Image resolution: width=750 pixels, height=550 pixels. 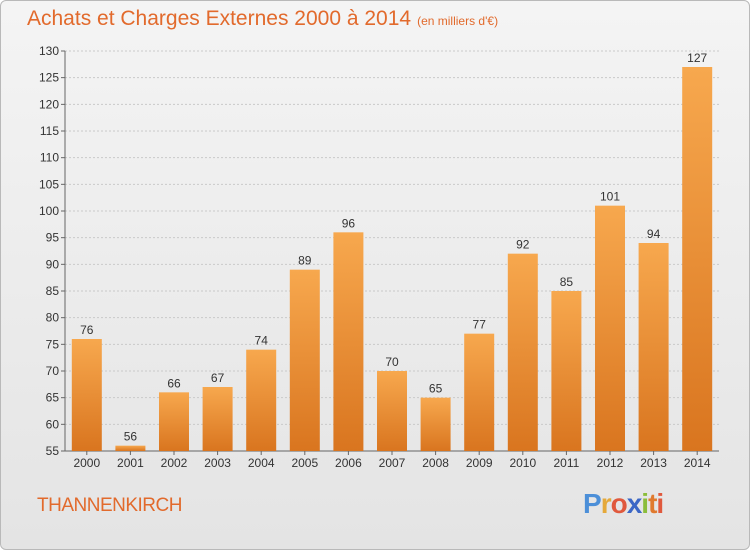 I want to click on y-tick-label: 130, so click(x=49, y=51).